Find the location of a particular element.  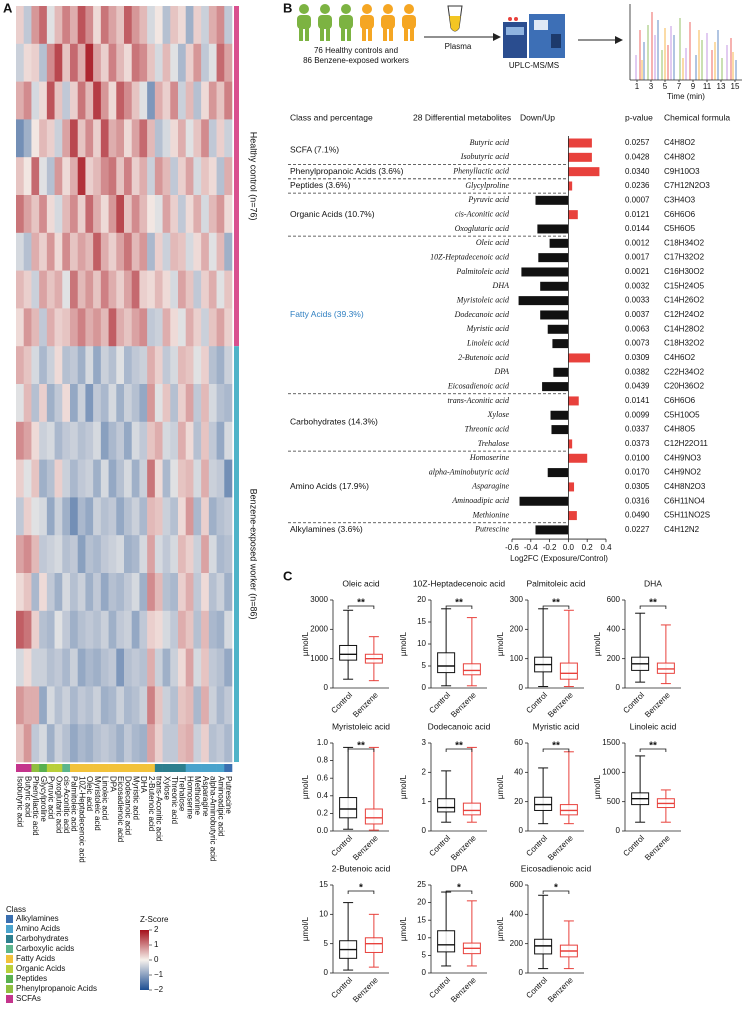

y-tick-label: 300 is located at coordinates (517, 599).